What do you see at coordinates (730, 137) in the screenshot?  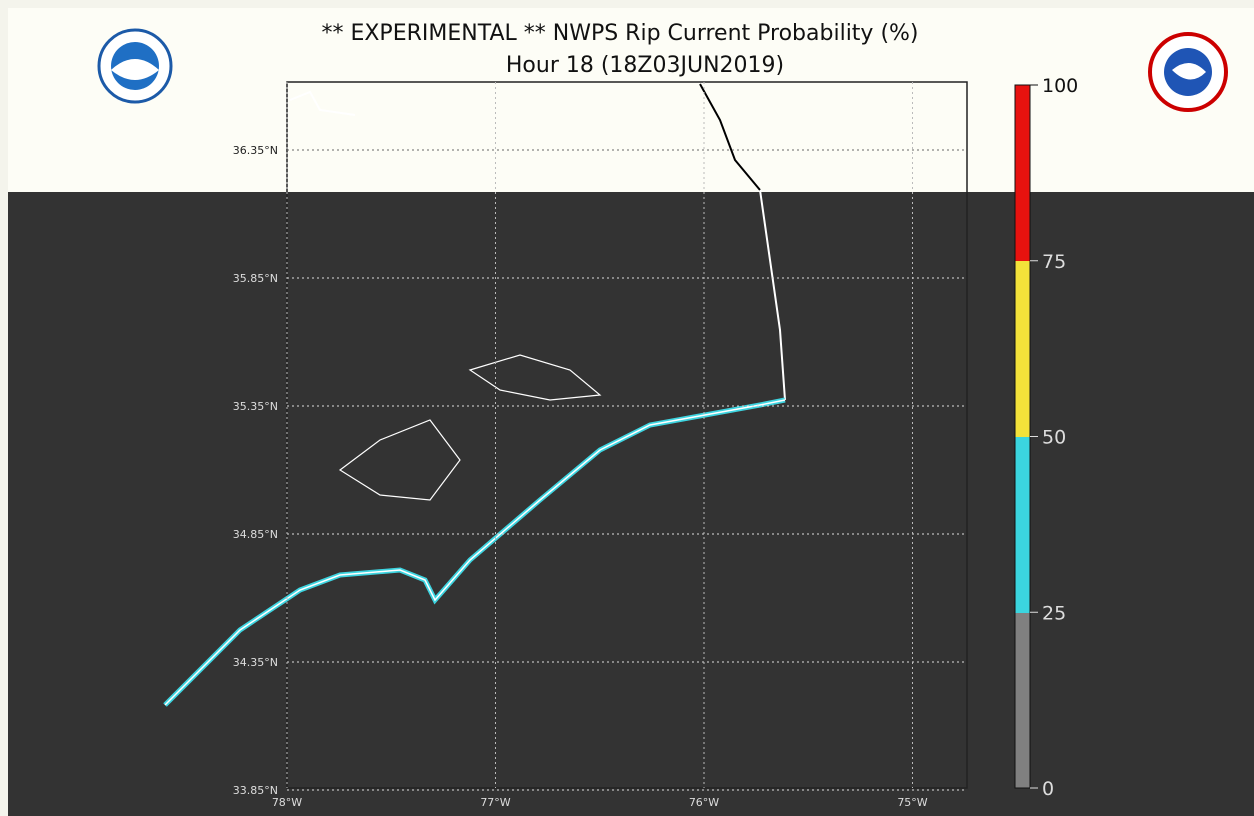 I see `coastline-top` at bounding box center [730, 137].